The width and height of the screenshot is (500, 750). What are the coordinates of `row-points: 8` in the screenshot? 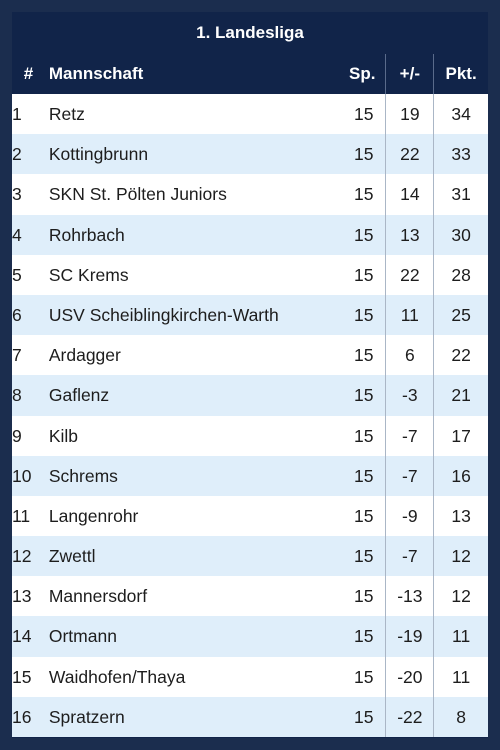 It's located at (460, 716).